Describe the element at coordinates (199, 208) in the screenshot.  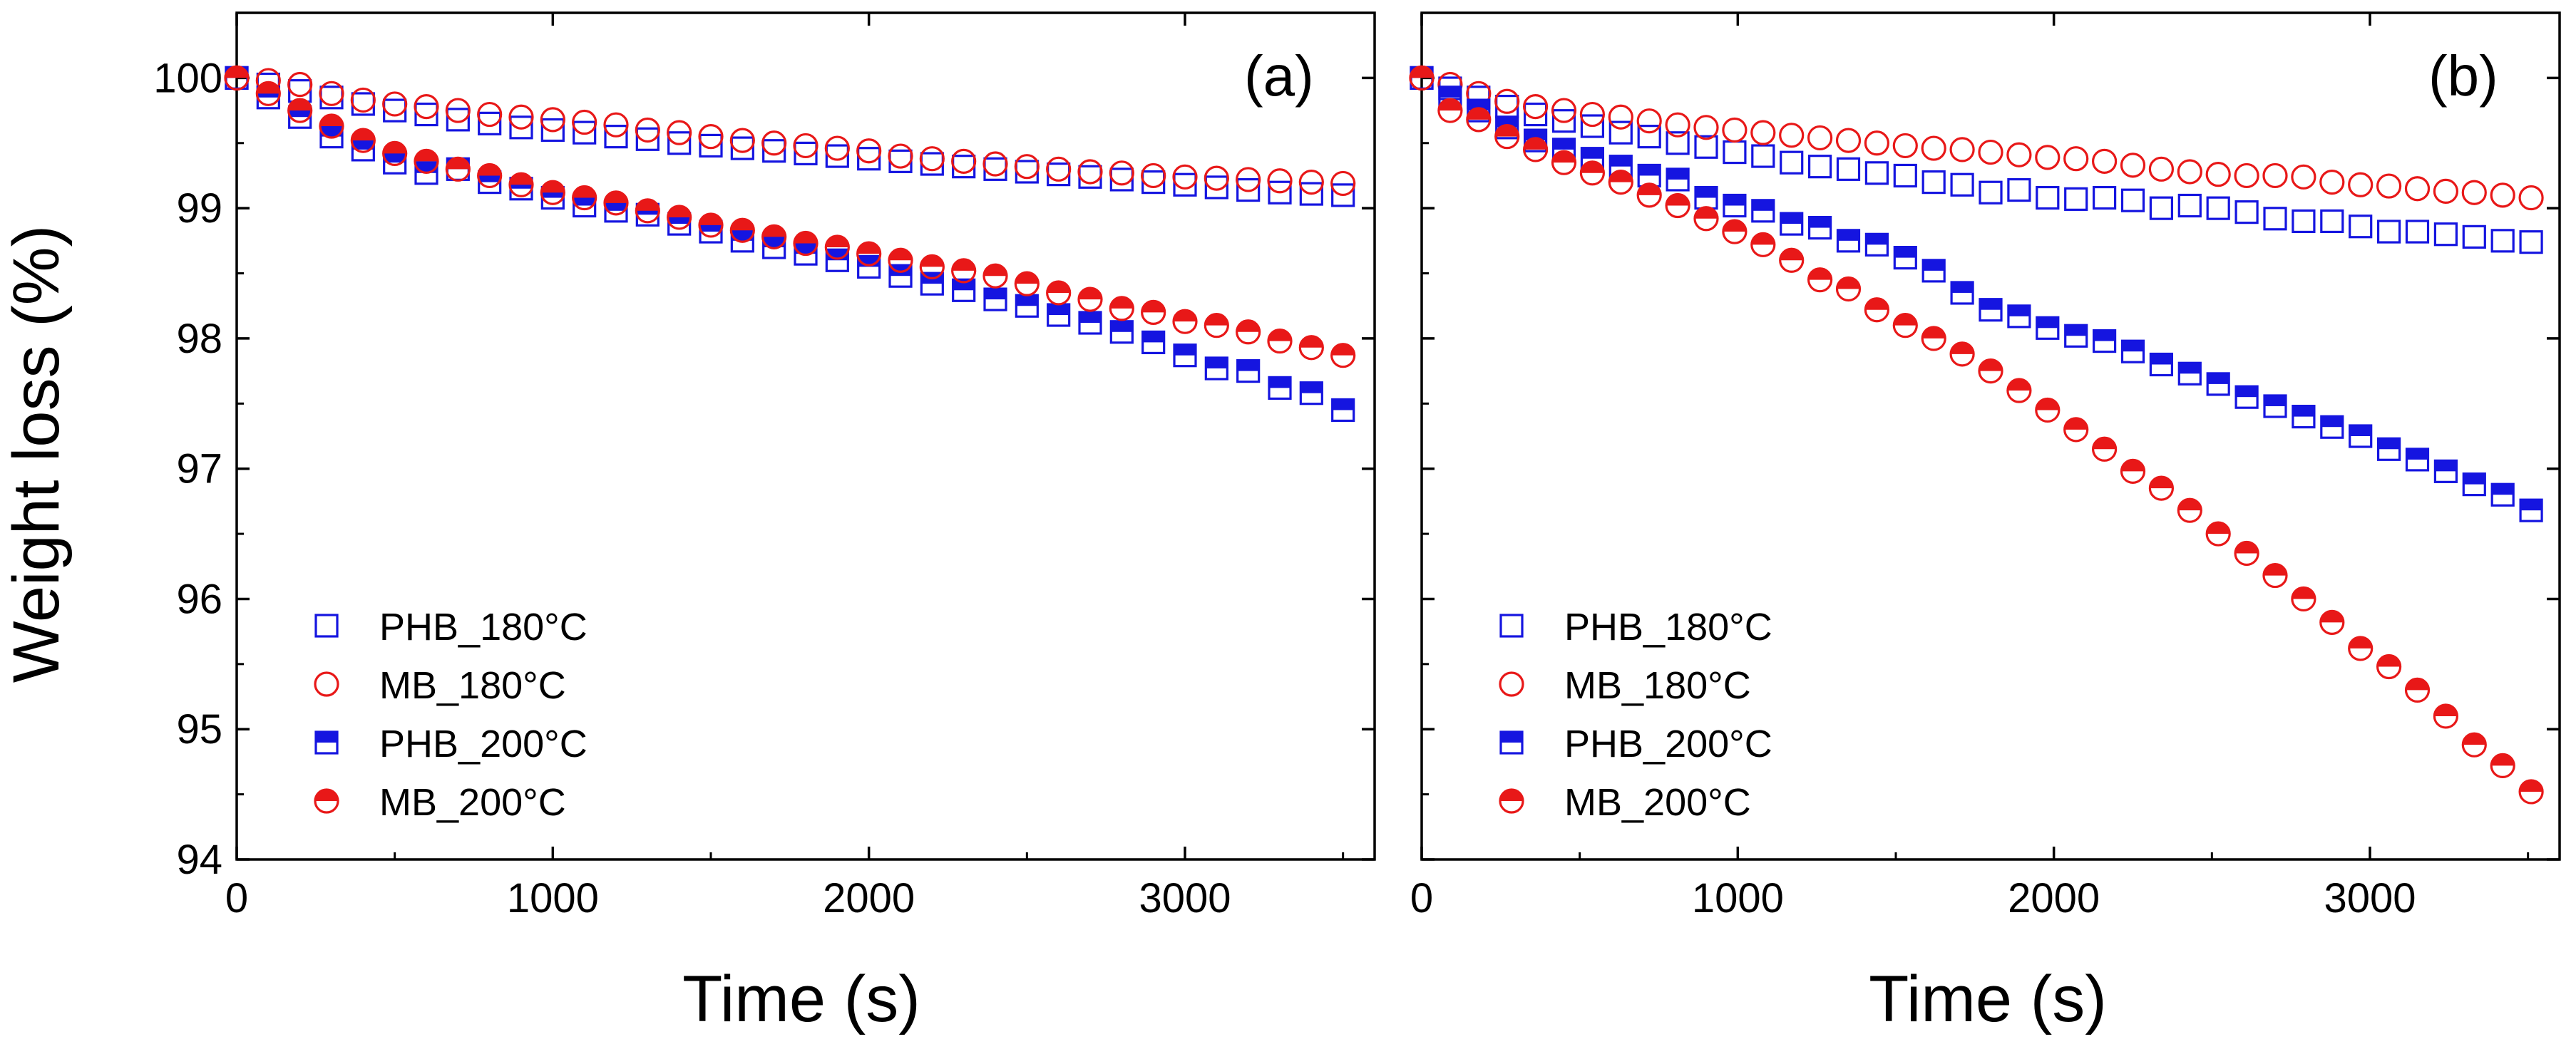
I see `y-tick-label: 99` at that location.